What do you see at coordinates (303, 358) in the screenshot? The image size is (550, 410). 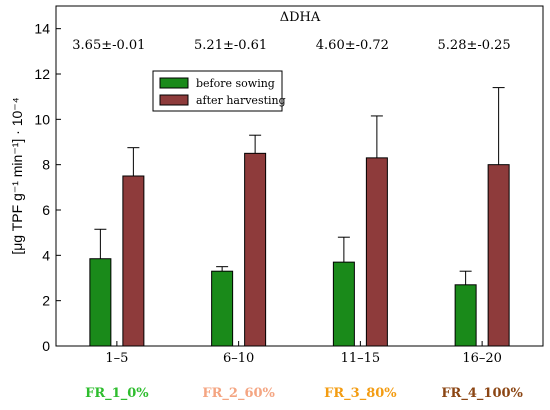 I see `x-axis-labels: 1–5 6–10 11–15 16–20` at bounding box center [303, 358].